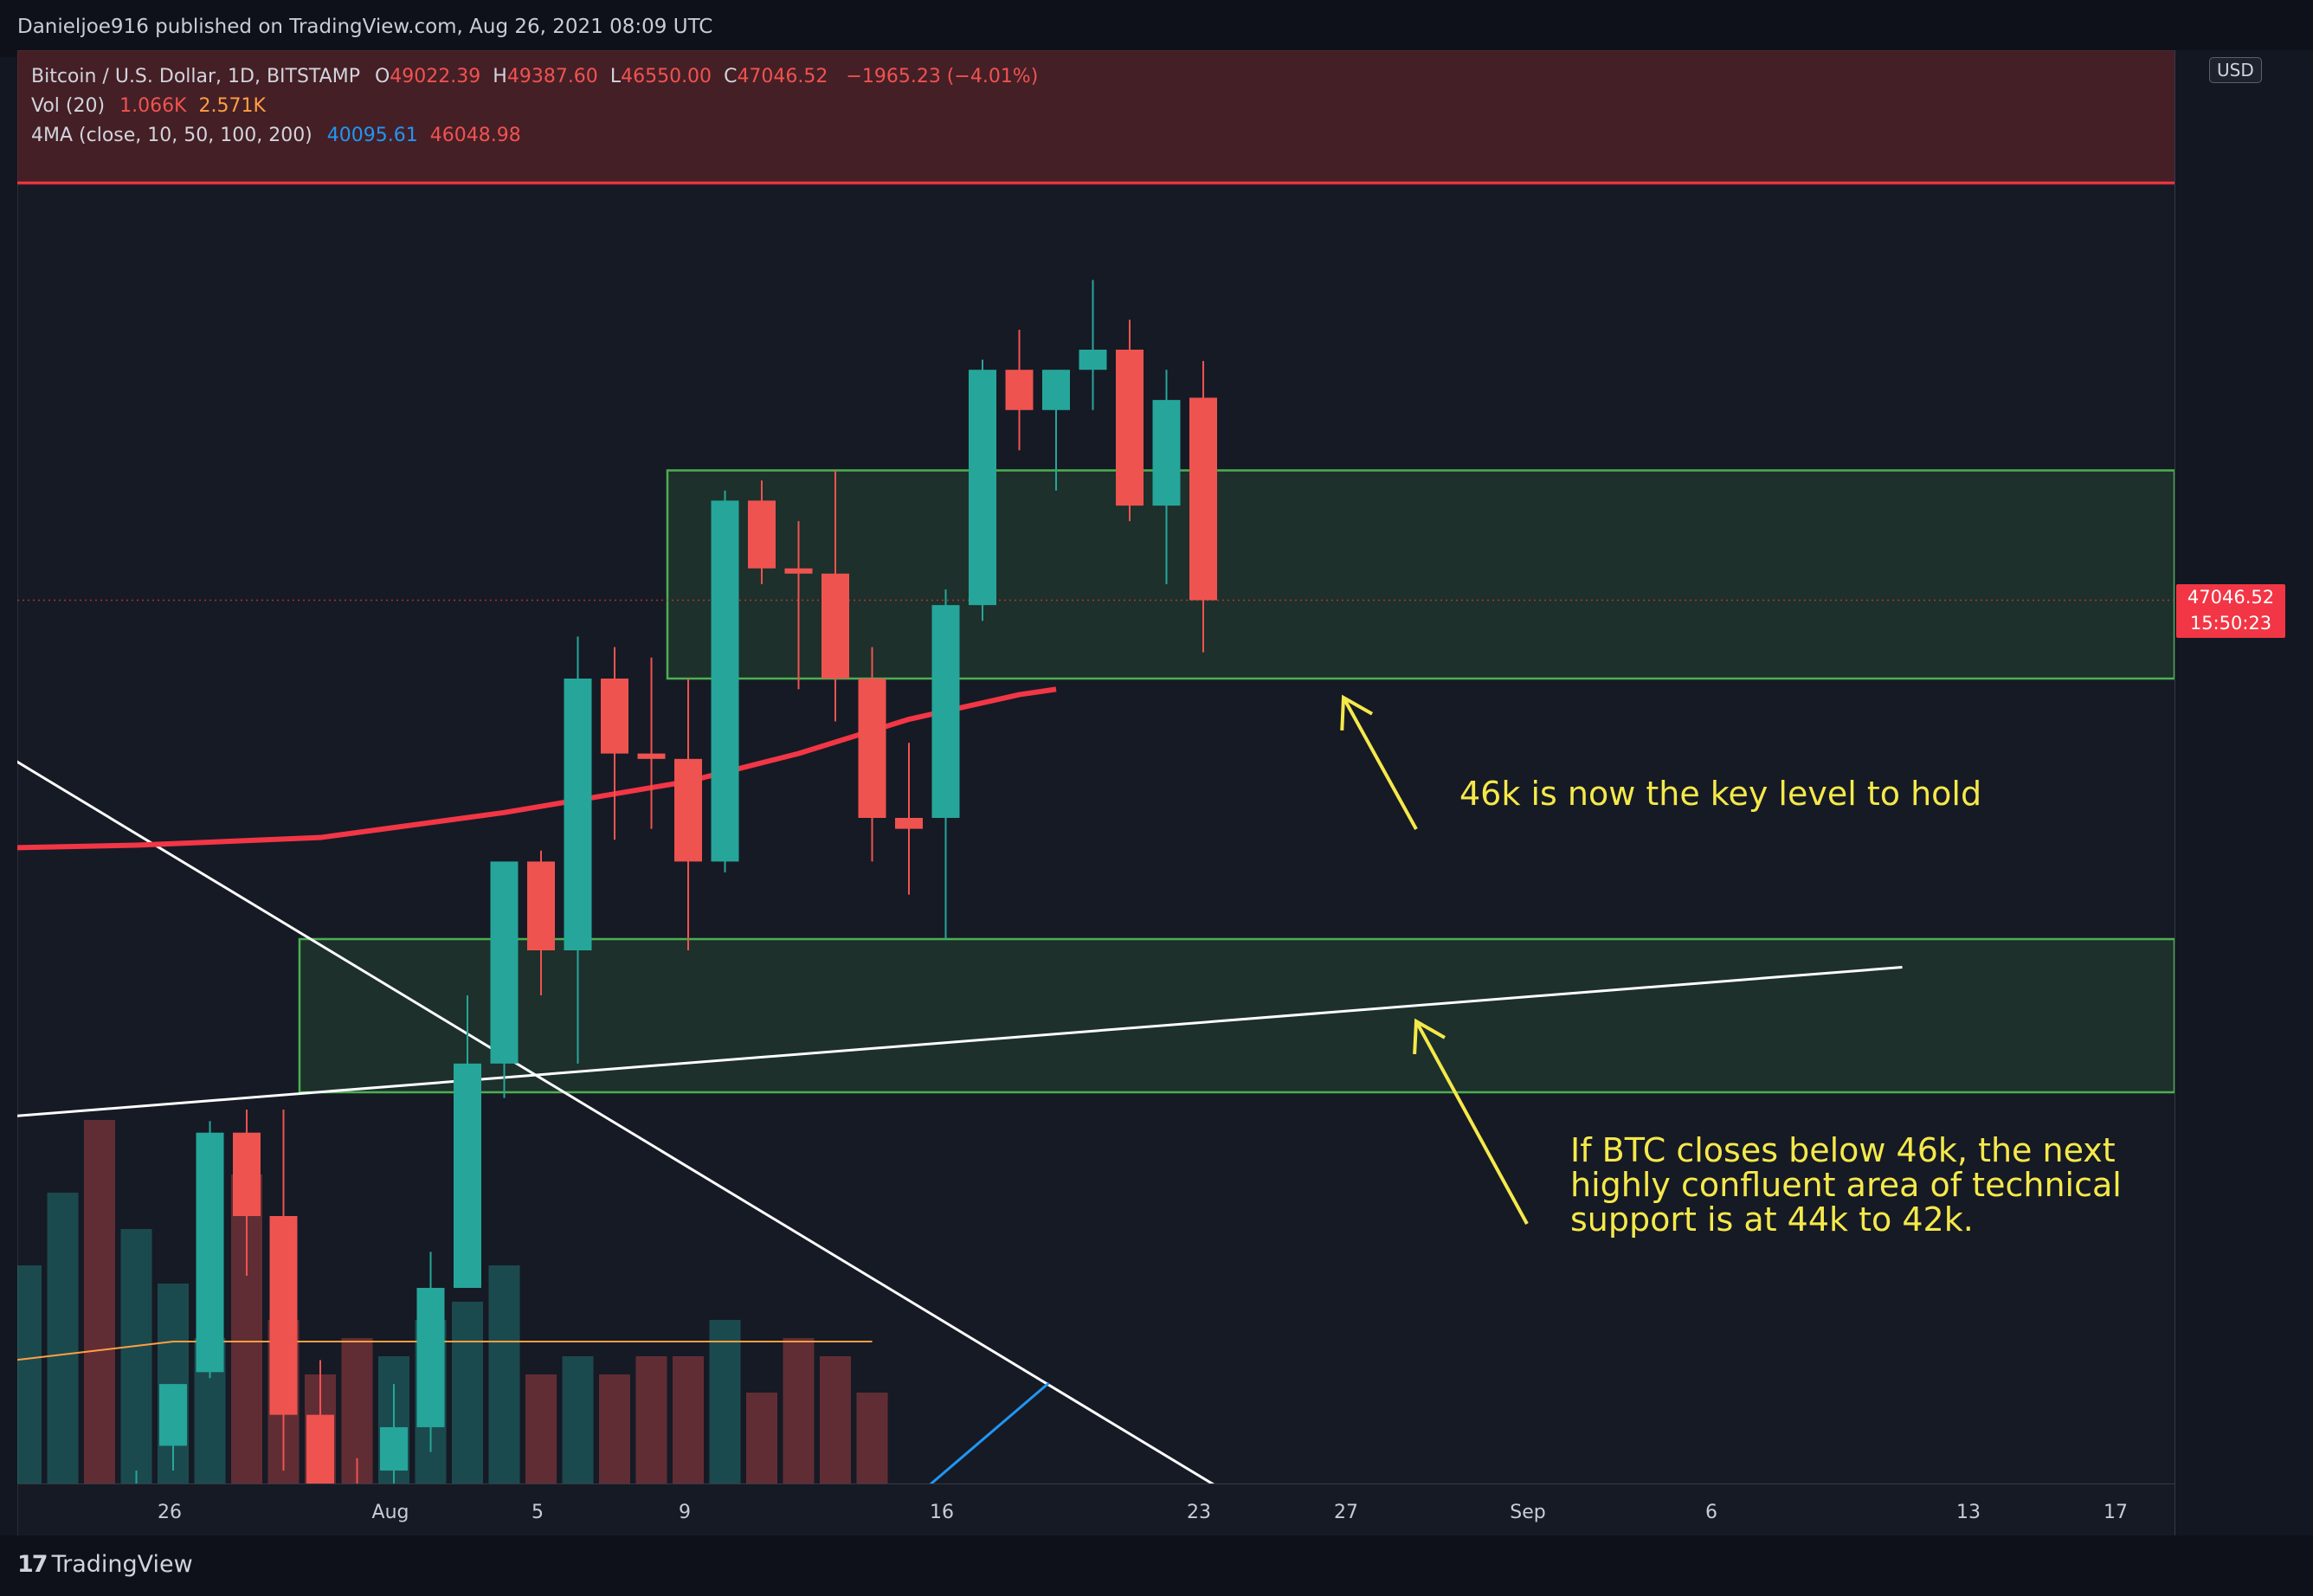  What do you see at coordinates (1527, 1512) in the screenshot?
I see `time-tick-label: Sep` at bounding box center [1527, 1512].